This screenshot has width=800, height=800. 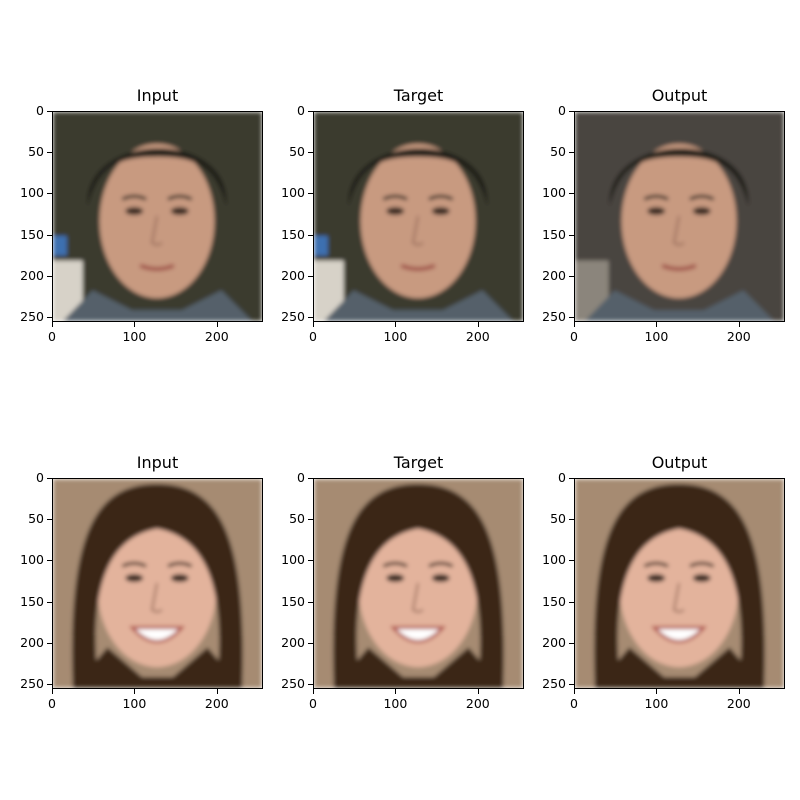 I want to click on face-man-image, so click(x=418, y=216).